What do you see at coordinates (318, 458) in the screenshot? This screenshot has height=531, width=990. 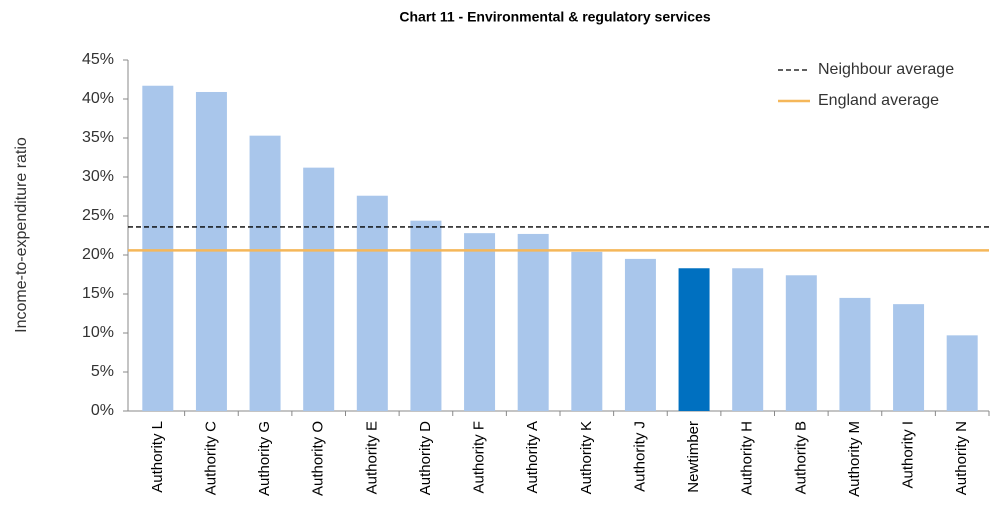 I see `x-tick-label: Authority O` at bounding box center [318, 458].